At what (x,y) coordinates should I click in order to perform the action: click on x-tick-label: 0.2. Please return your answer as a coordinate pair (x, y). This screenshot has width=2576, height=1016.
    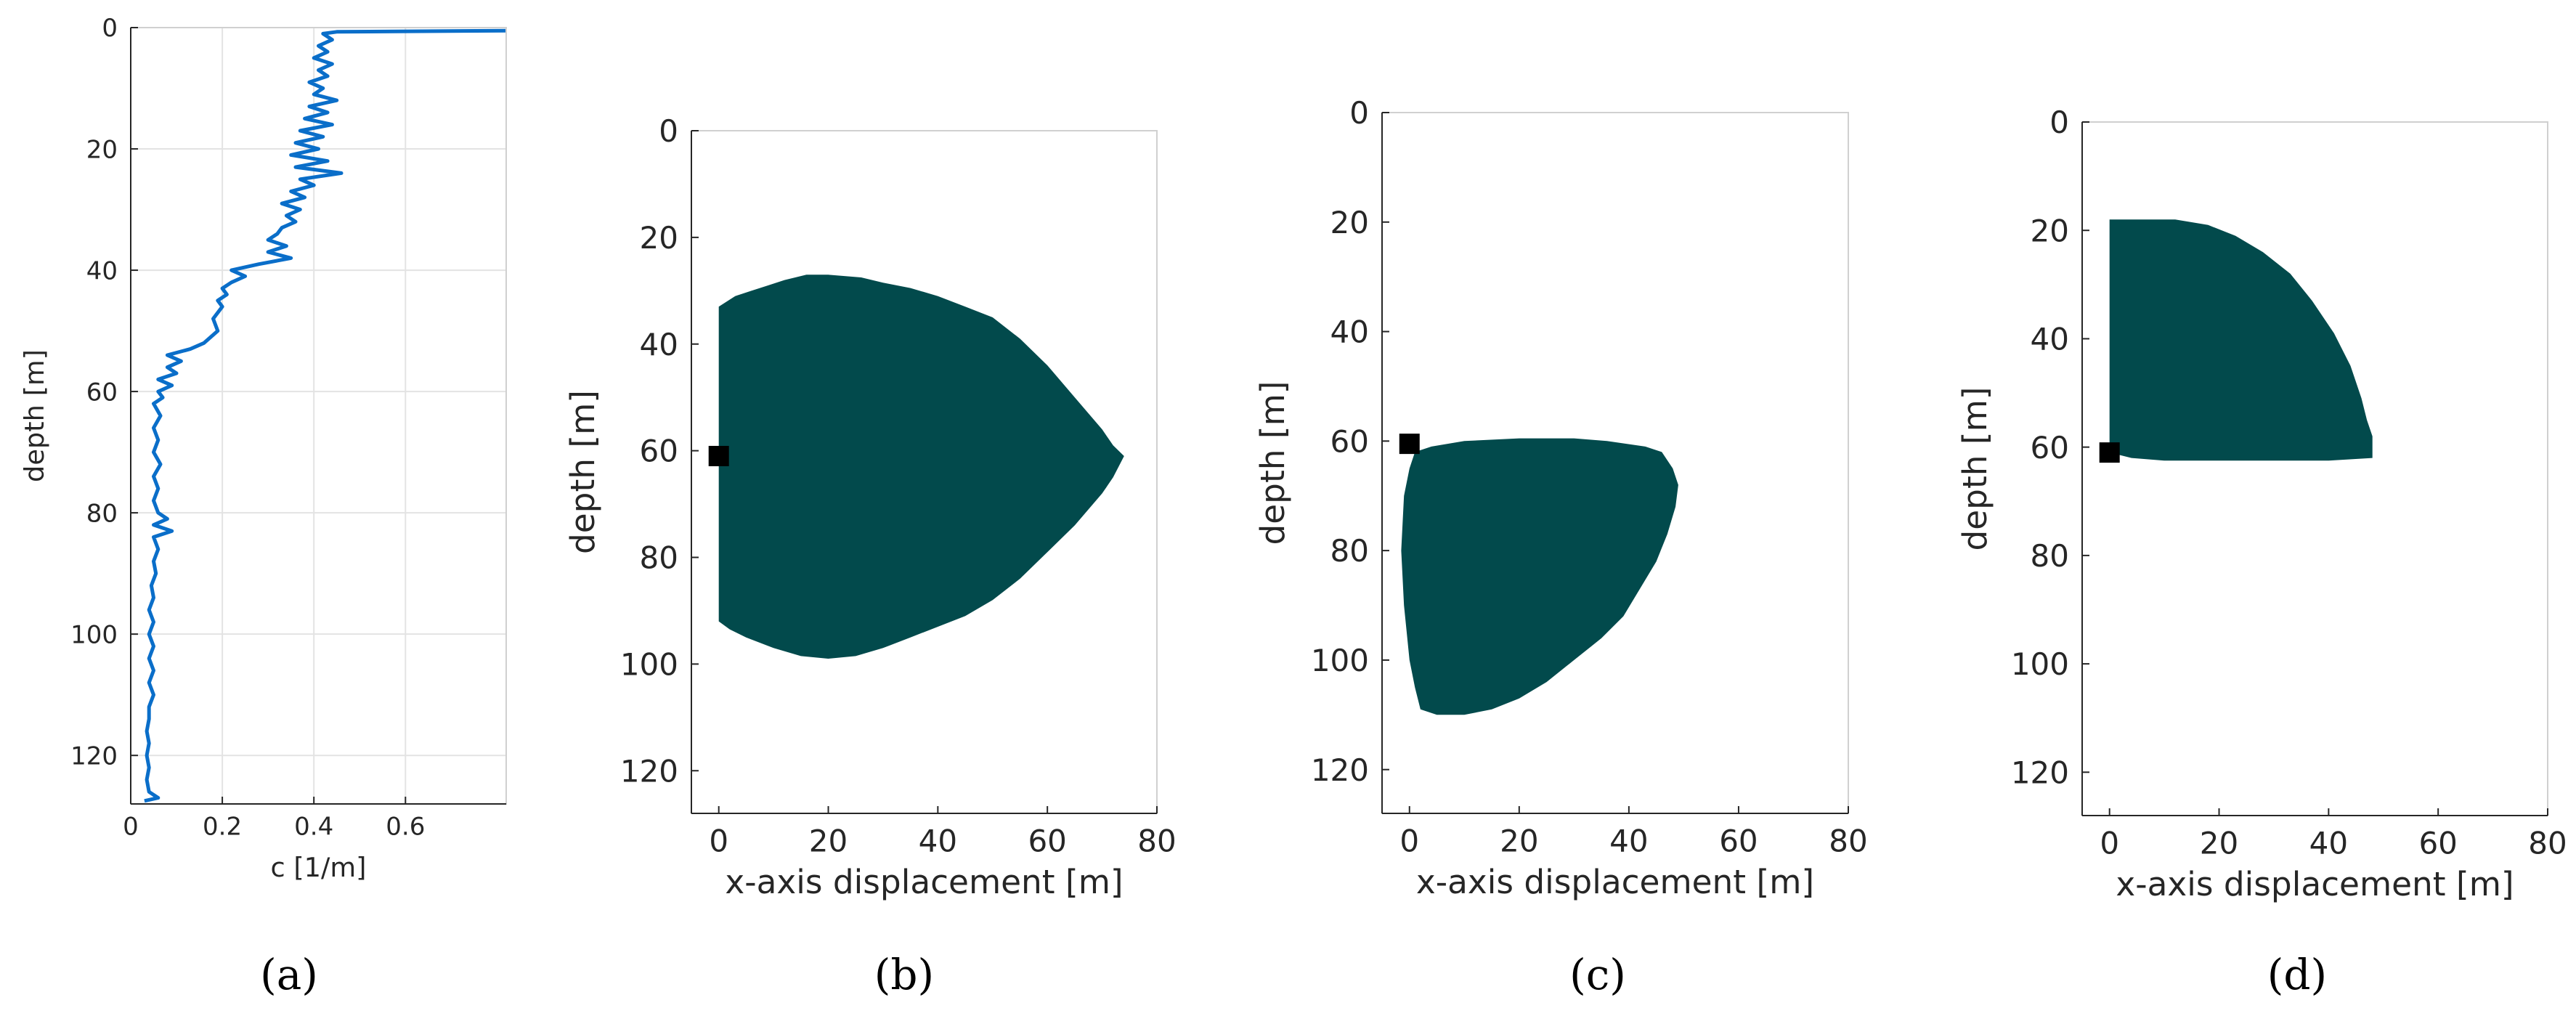
    Looking at the image, I should click on (223, 827).